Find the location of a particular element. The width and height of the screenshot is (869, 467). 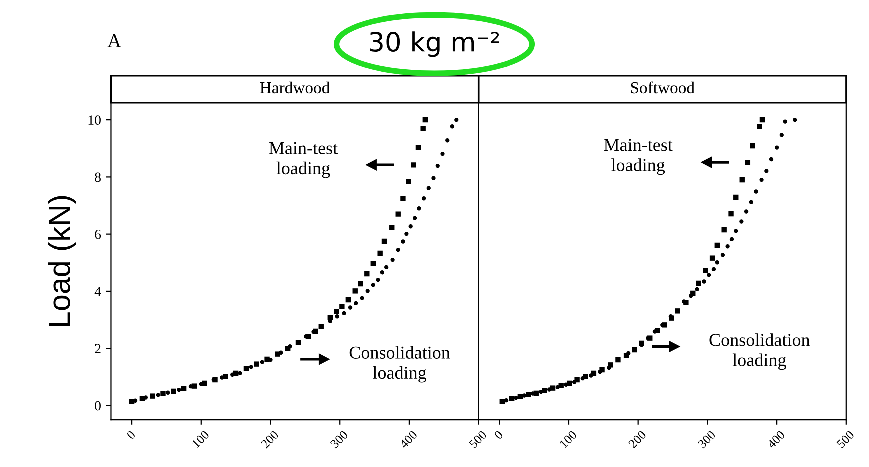

x-tick-label: 0 is located at coordinates (499, 435).